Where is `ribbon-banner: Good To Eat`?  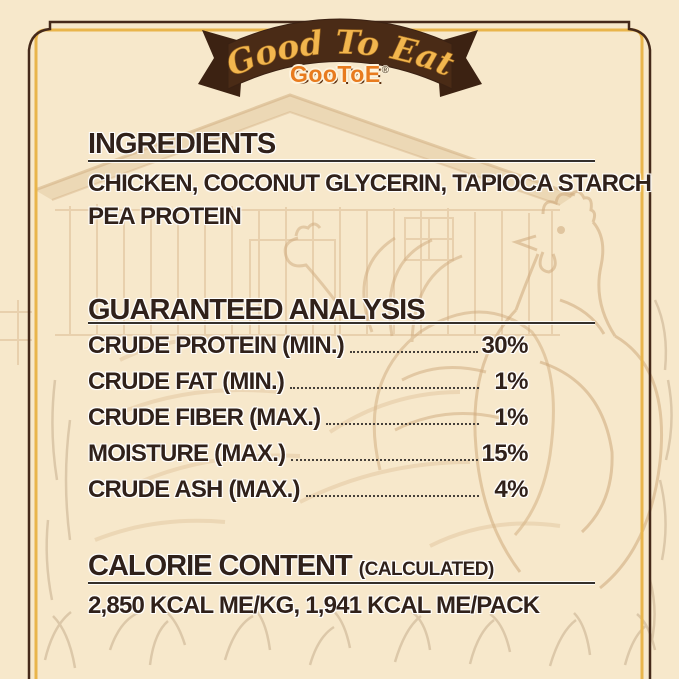 ribbon-banner: Good To Eat is located at coordinates (340, 57).